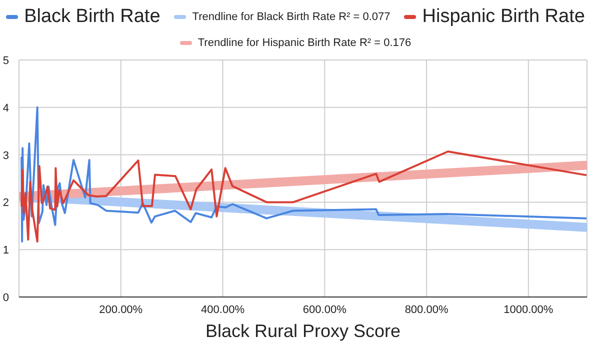  Describe the element at coordinates (92, 17) in the screenshot. I see `legend-label: Black Birth Rate` at that location.